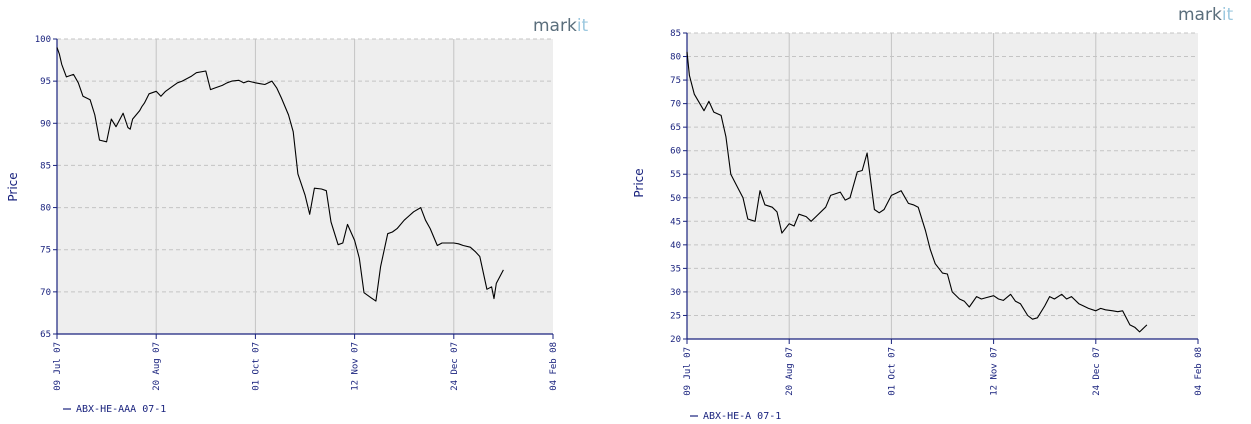  Describe the element at coordinates (121, 409) in the screenshot. I see `legend-label: ABX-HE-AAA 07-1` at that location.